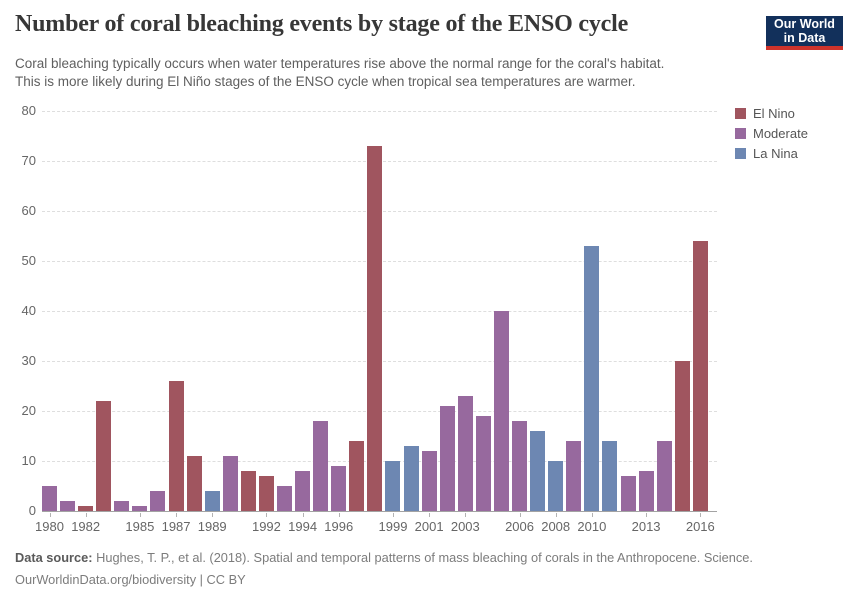 This screenshot has width=850, height=600. I want to click on owid-logo: Our World in Data, so click(804, 33).